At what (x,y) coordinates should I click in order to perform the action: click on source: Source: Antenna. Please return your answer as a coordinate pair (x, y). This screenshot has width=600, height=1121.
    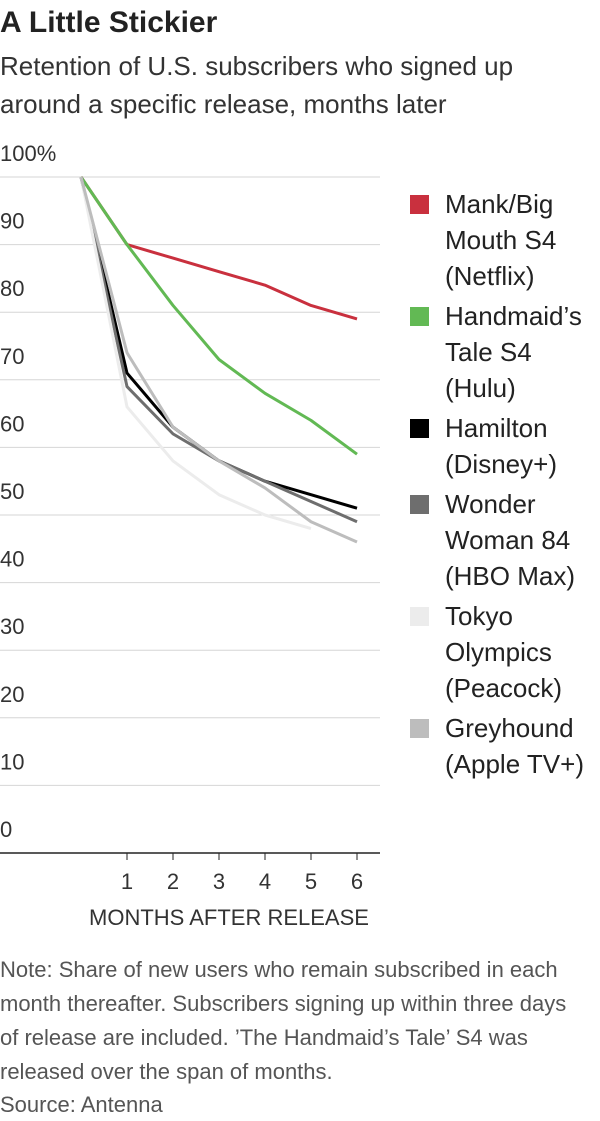
    Looking at the image, I should click on (81, 1104).